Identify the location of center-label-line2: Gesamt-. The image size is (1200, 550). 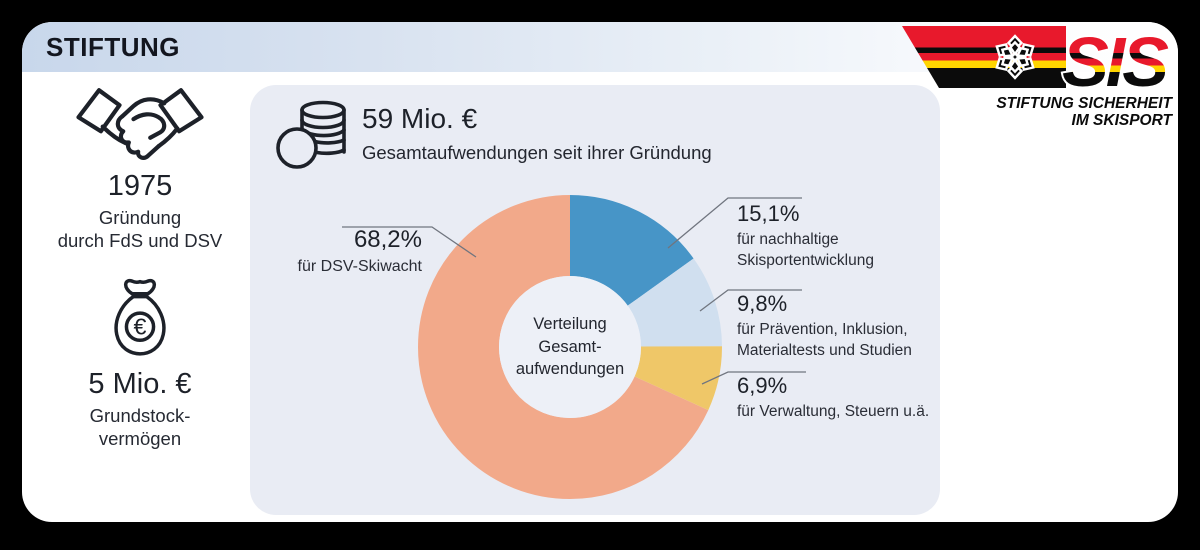
(570, 346).